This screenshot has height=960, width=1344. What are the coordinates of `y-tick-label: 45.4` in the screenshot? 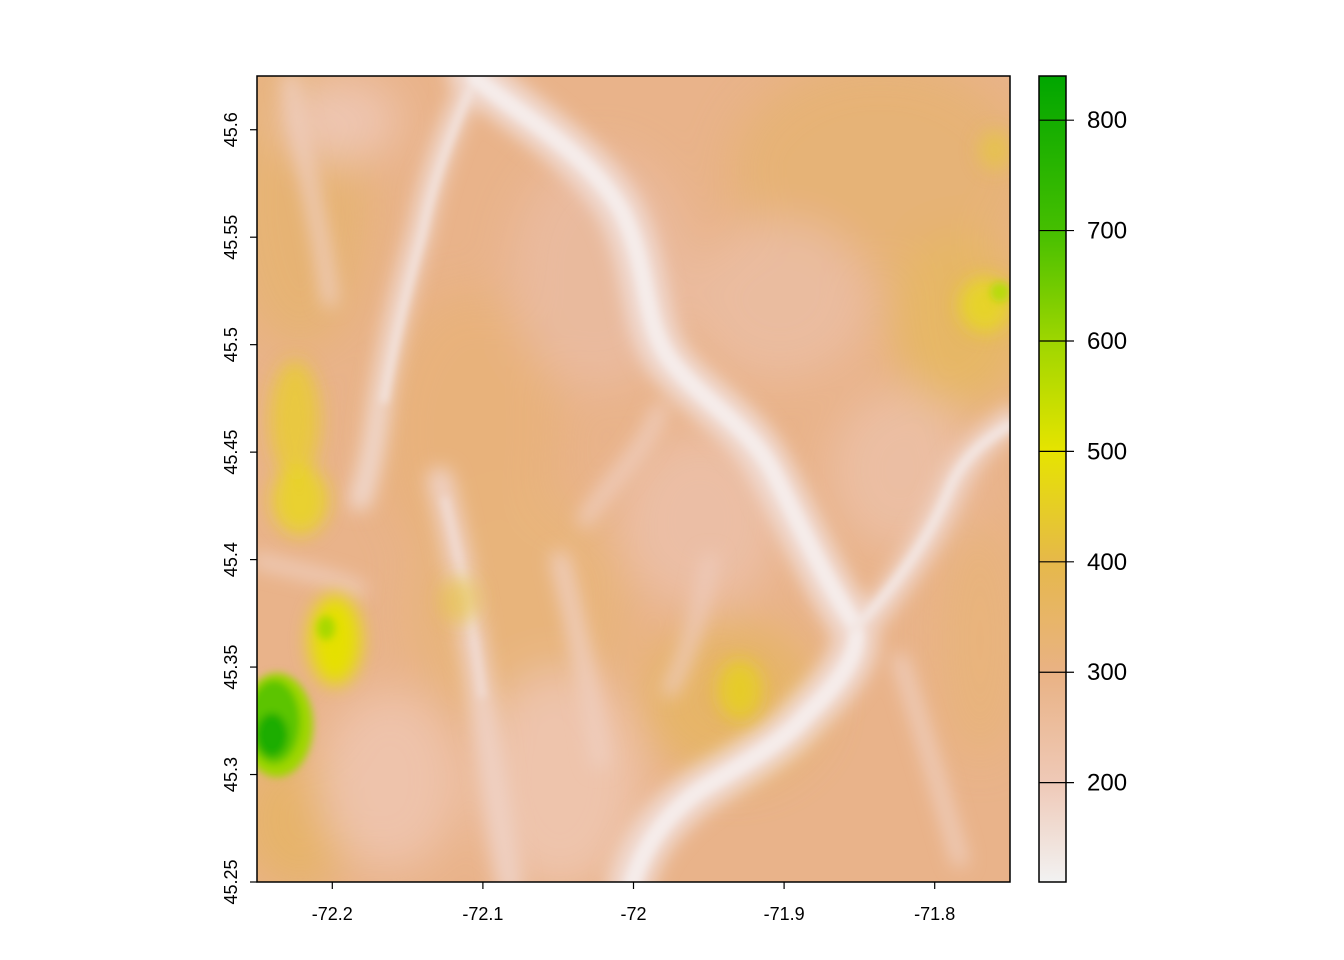 It's located at (231, 559).